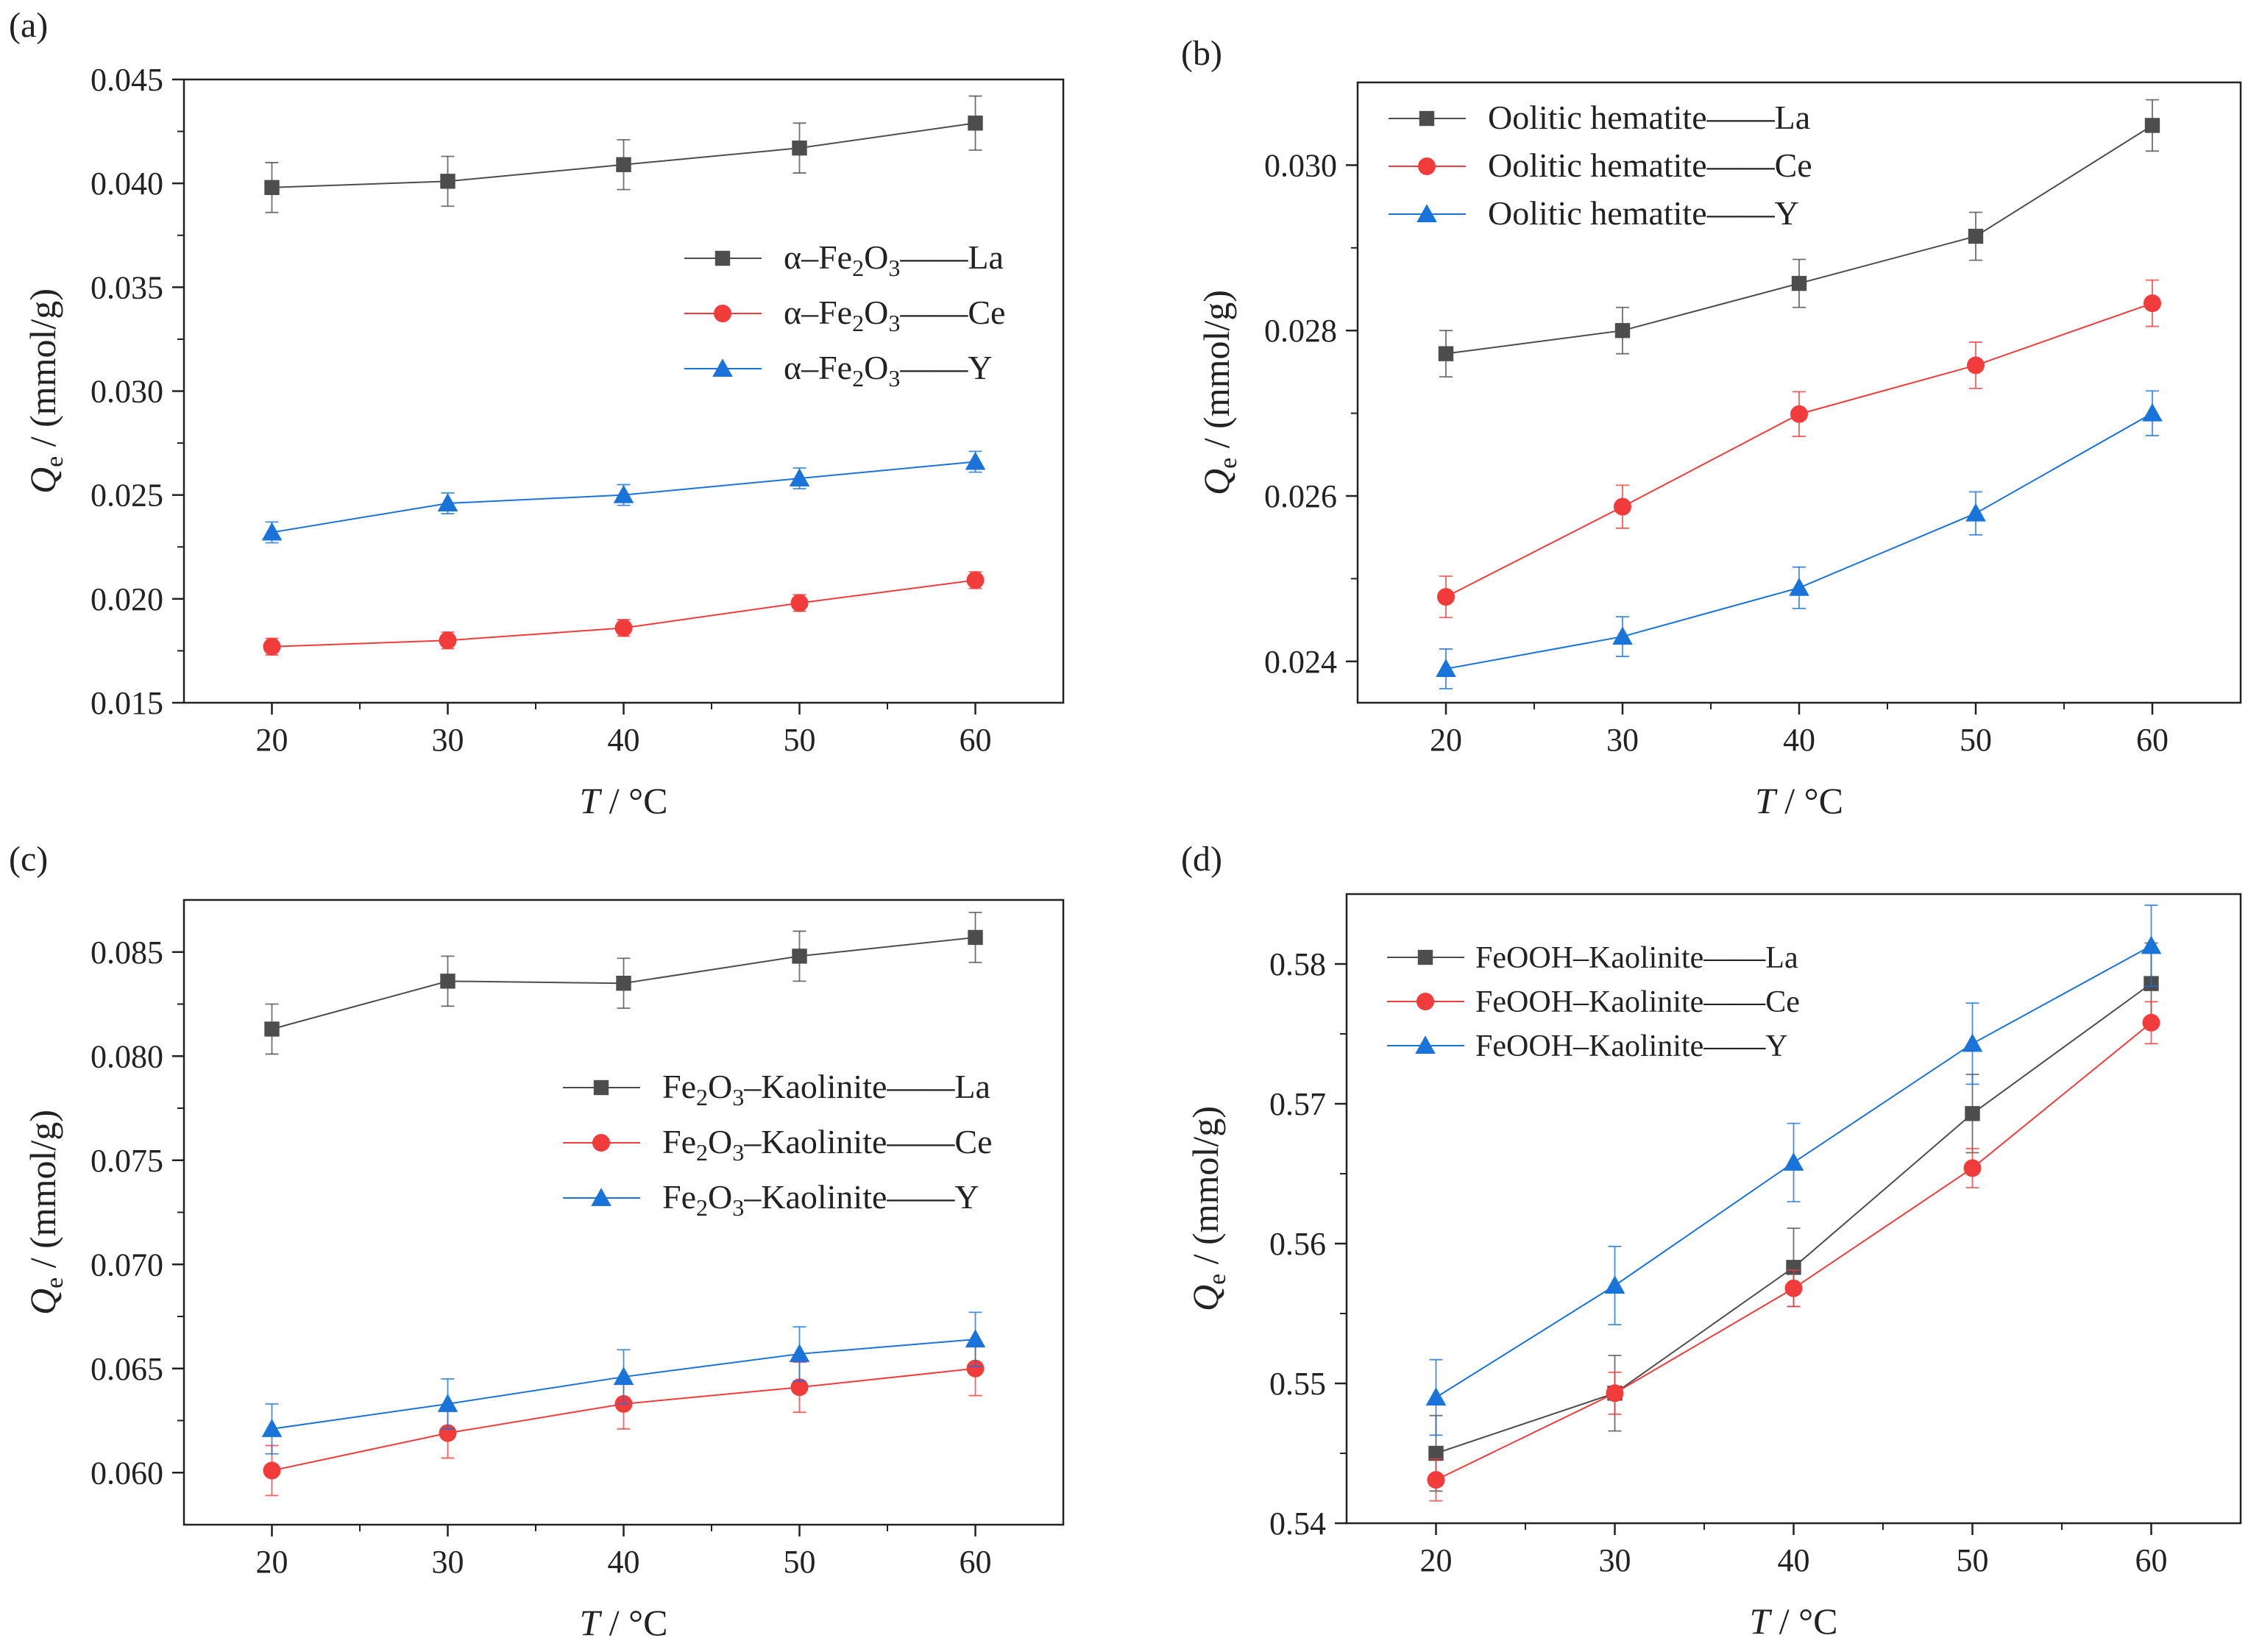 The width and height of the screenshot is (2248, 1652). I want to click on y-tick-label: 0.026, so click(1300, 496).